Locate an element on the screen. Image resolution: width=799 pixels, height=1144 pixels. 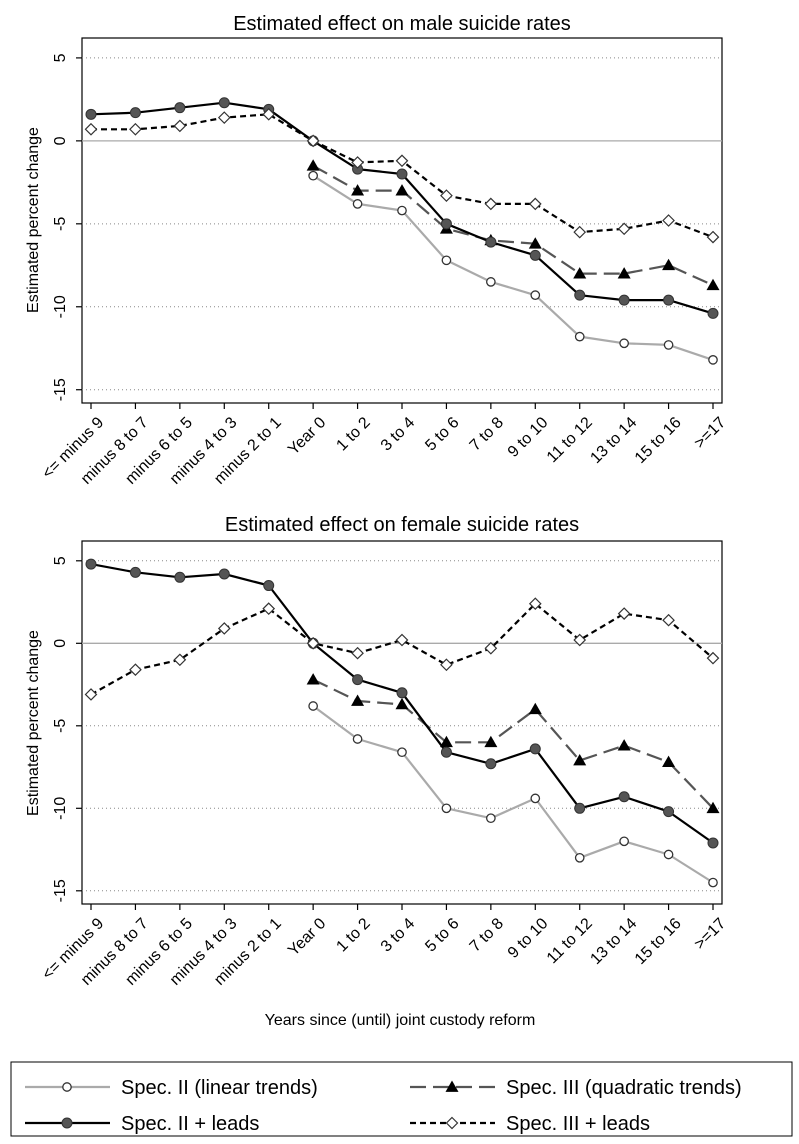
male-series-line-linear is located at coordinates (513, 267).